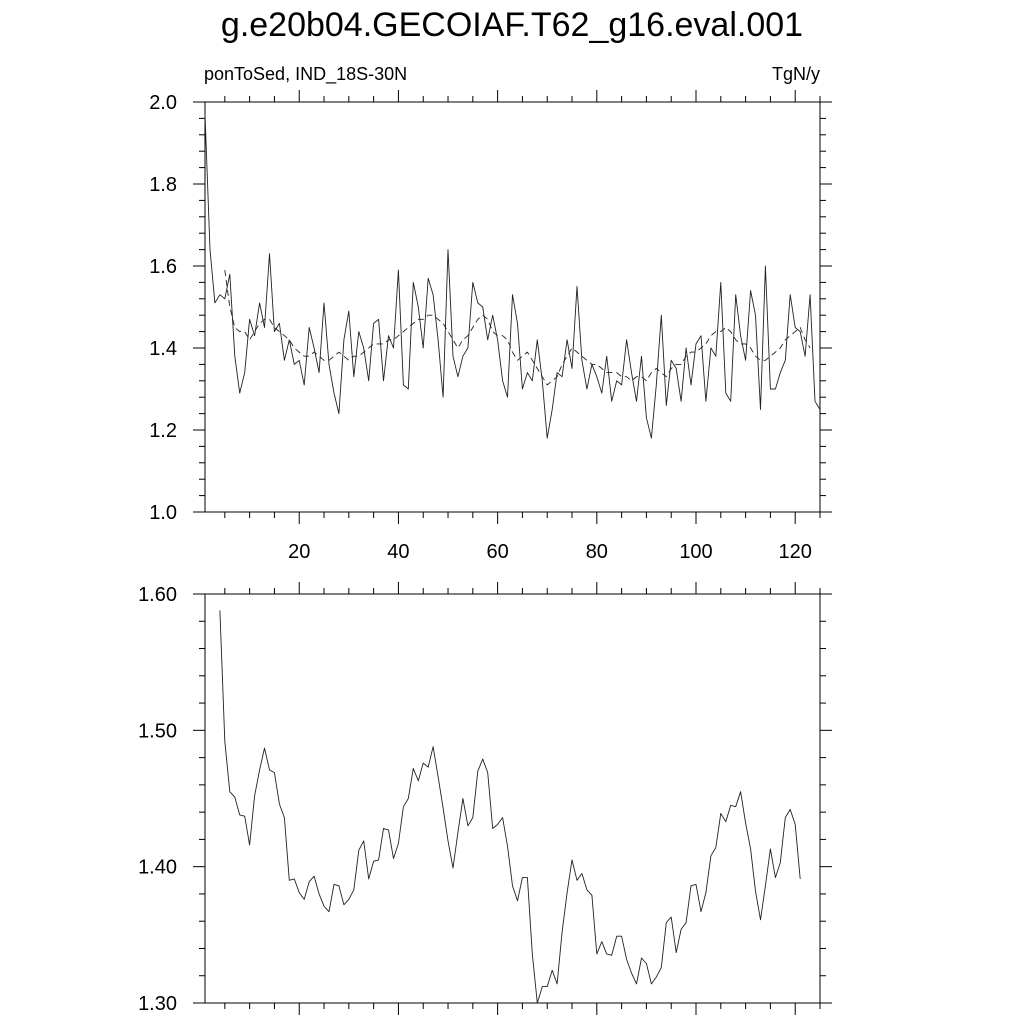  I want to click on y-tick-label: 1.50, so click(157, 731).